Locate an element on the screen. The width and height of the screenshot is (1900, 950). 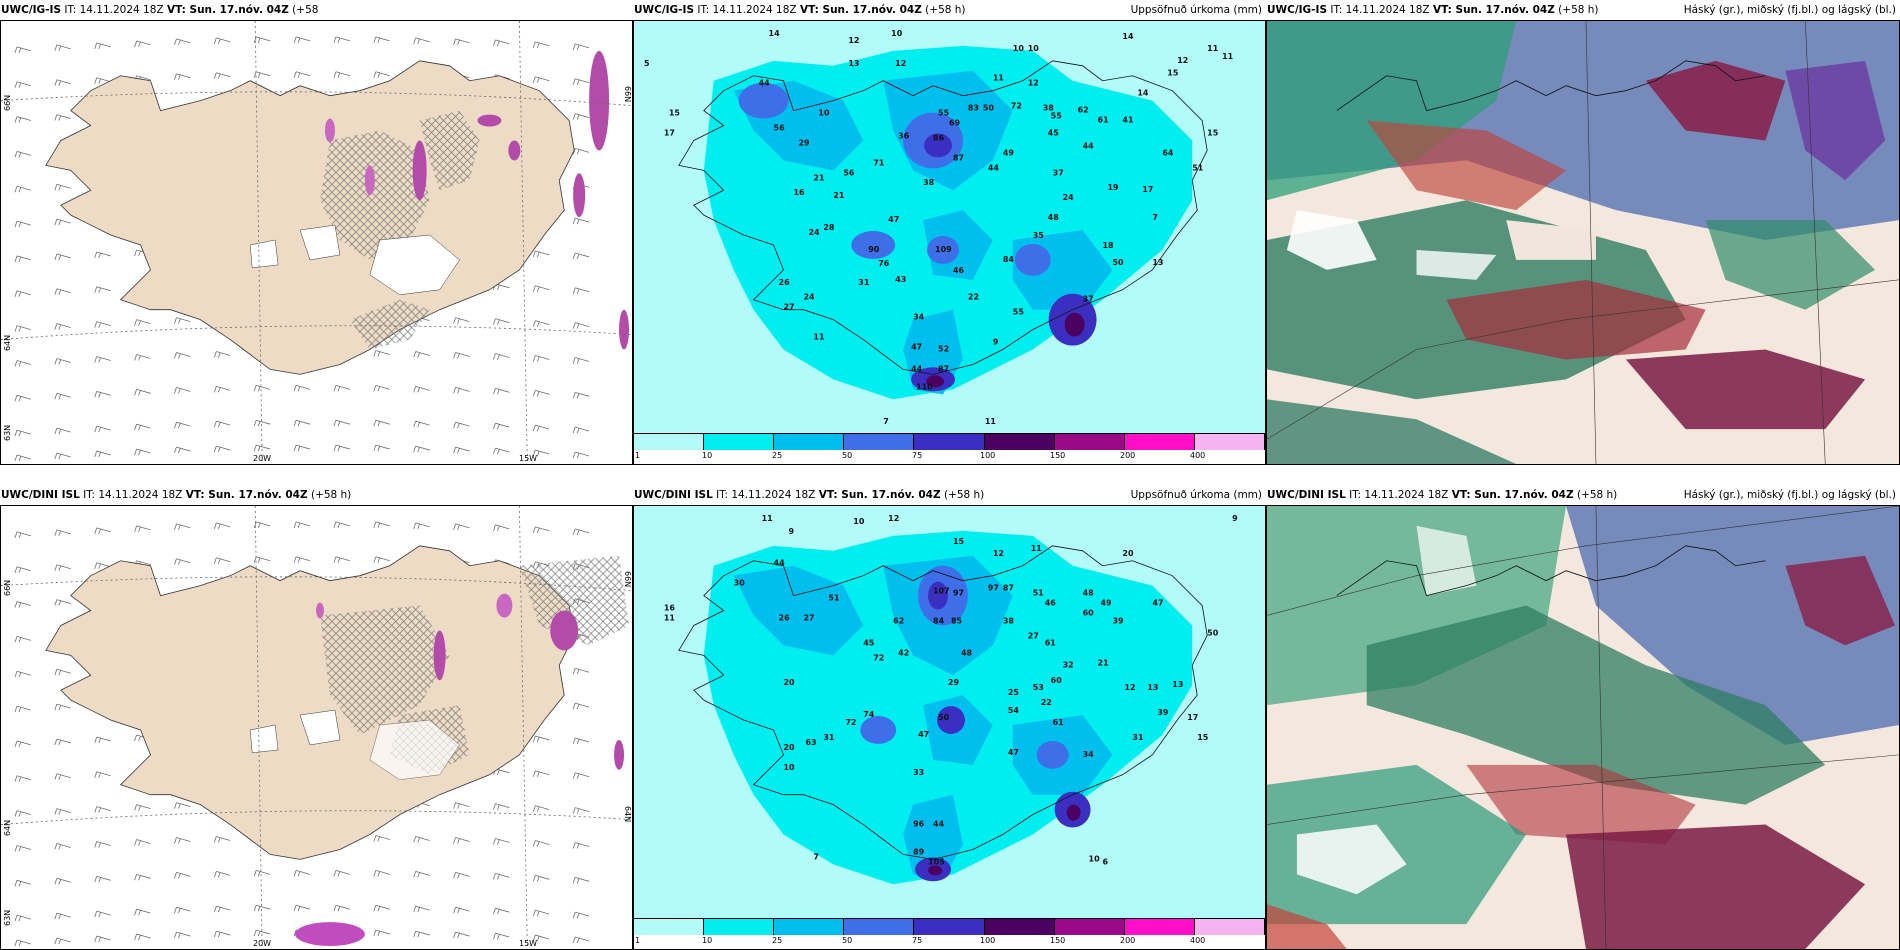
precip-value: 39 is located at coordinates (1163, 712).